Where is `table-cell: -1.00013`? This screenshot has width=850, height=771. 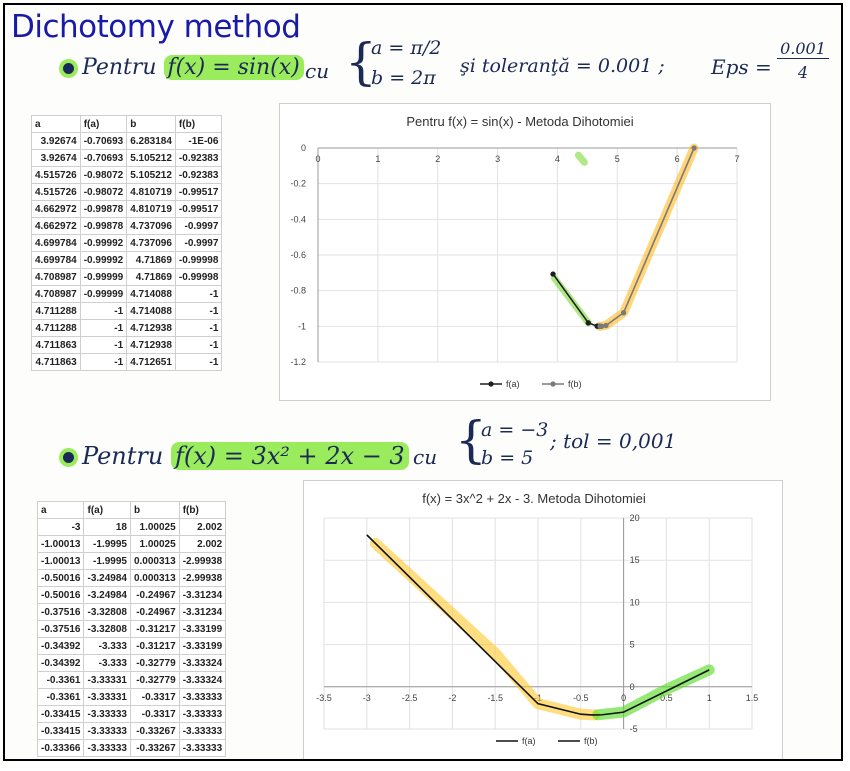
table-cell: -1.00013 is located at coordinates (60, 544).